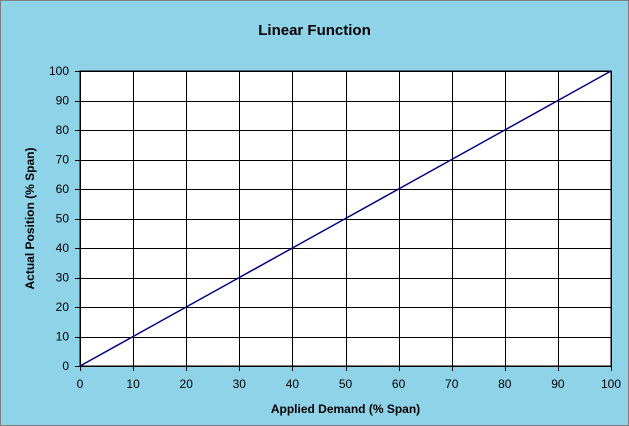 The width and height of the screenshot is (629, 426). I want to click on y-tick-label: 50, so click(63, 219).